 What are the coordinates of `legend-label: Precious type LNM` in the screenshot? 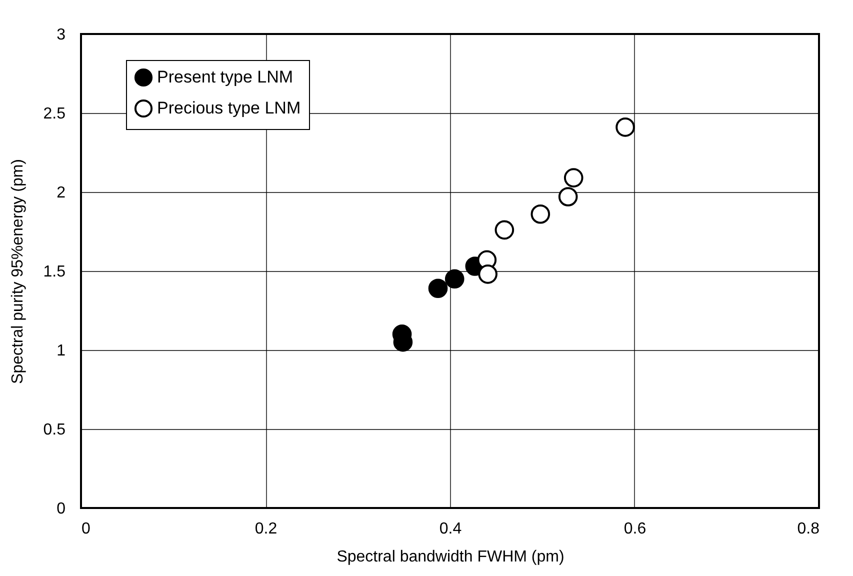 It's located at (229, 108).